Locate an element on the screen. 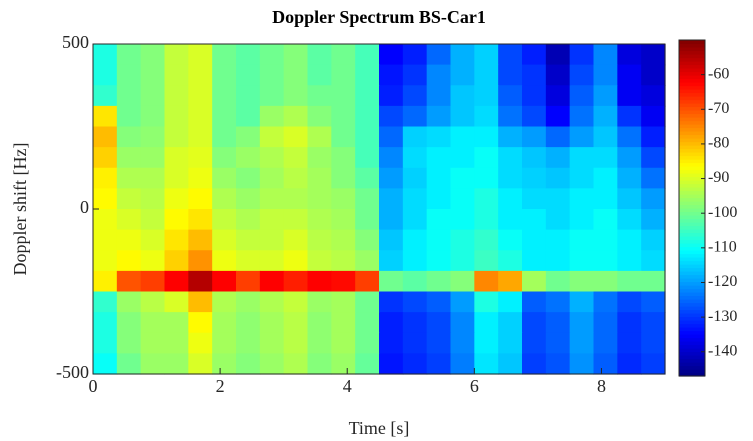  chart-title: Doppler Spectrum BS-Car1 is located at coordinates (379, 17).